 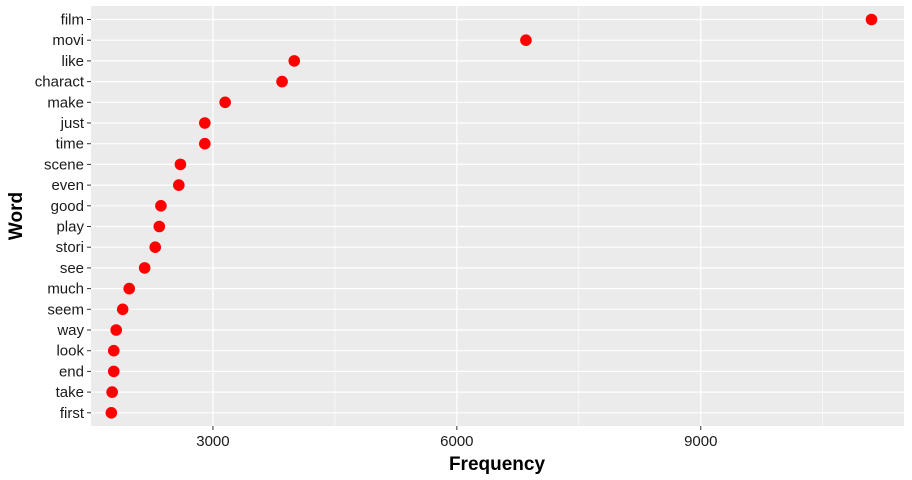 I want to click on y-axis-title: Word, so click(x=16, y=216).